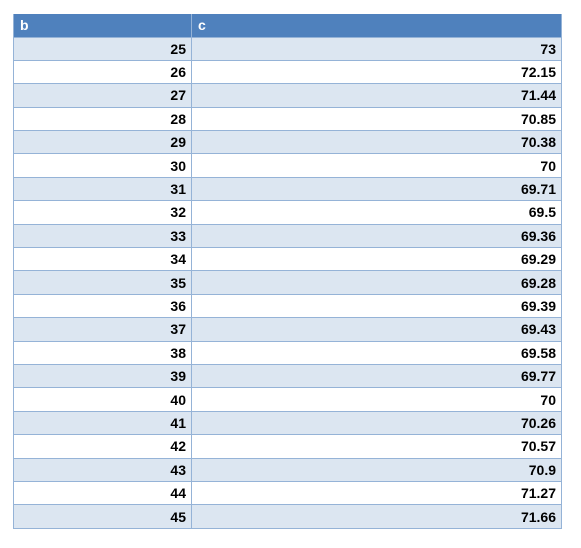  I want to click on cell-c: 69.28, so click(376, 282).